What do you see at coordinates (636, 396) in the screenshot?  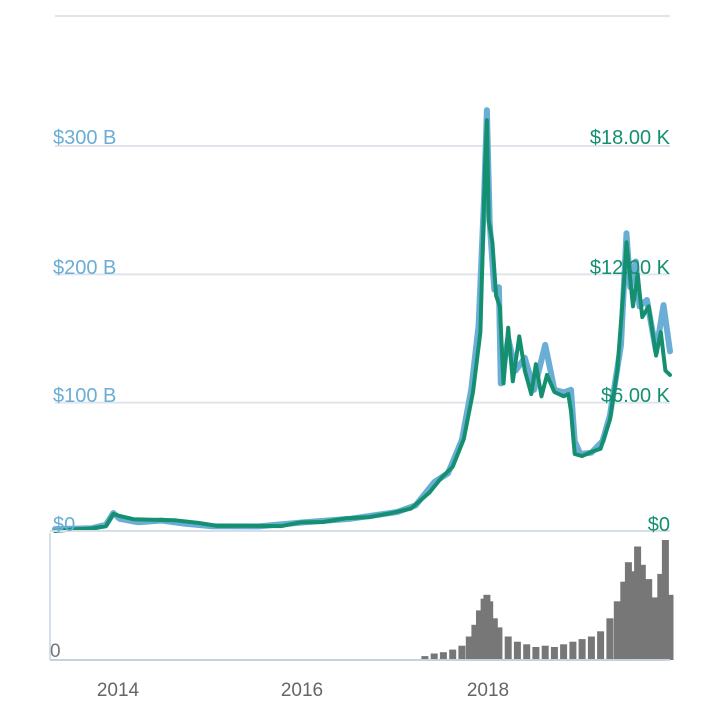 I see `right-axis-tick-1: $6.00 K` at bounding box center [636, 396].